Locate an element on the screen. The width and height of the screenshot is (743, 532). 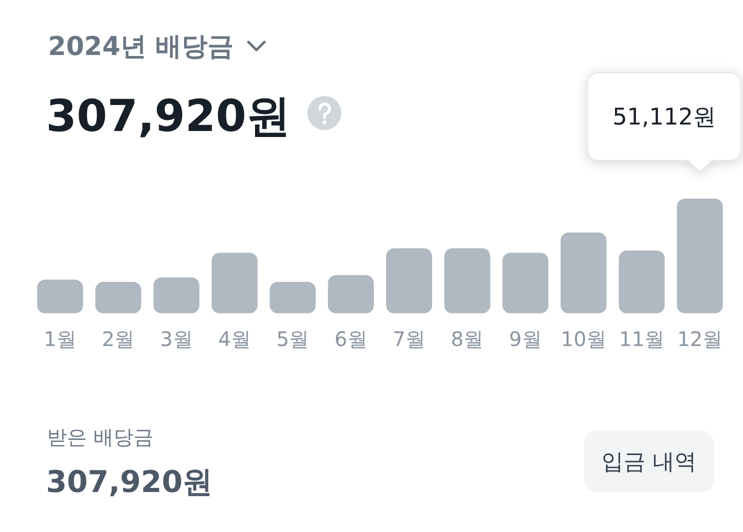
x-tick-label: 10월 is located at coordinates (583, 339).